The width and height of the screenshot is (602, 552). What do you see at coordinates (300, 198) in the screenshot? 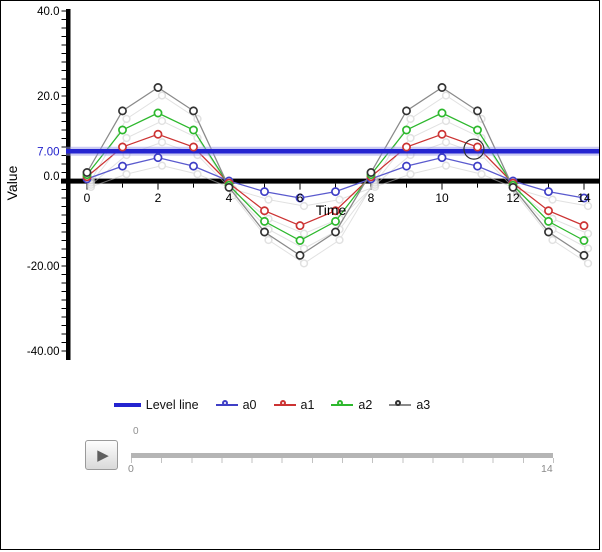
I see `svg-text: 6` at bounding box center [300, 198].